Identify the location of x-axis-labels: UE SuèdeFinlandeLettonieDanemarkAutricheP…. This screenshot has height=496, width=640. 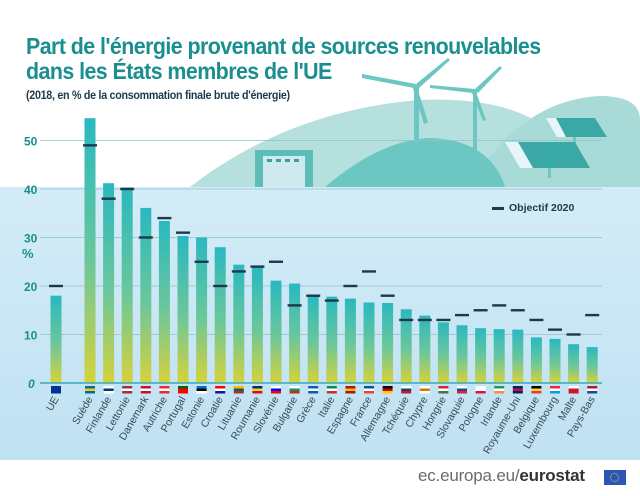
(321, 425).